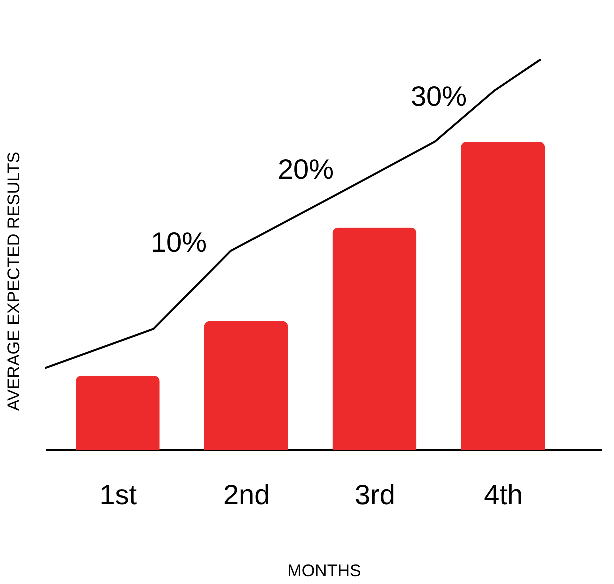 The height and width of the screenshot is (584, 614). I want to click on x-tick-label: 3rd, so click(375, 495).